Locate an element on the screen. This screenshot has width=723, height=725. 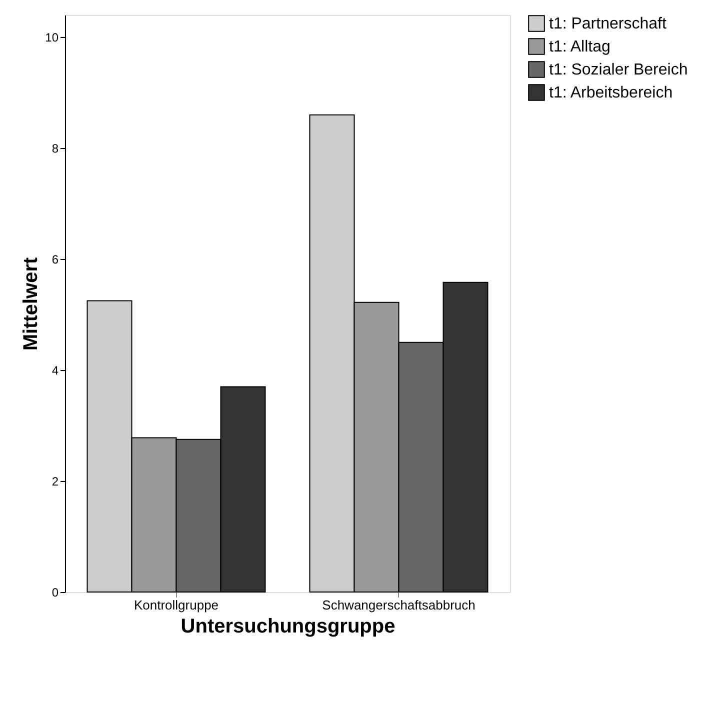
x-tick-label: Kontrollgruppe is located at coordinates (176, 605).